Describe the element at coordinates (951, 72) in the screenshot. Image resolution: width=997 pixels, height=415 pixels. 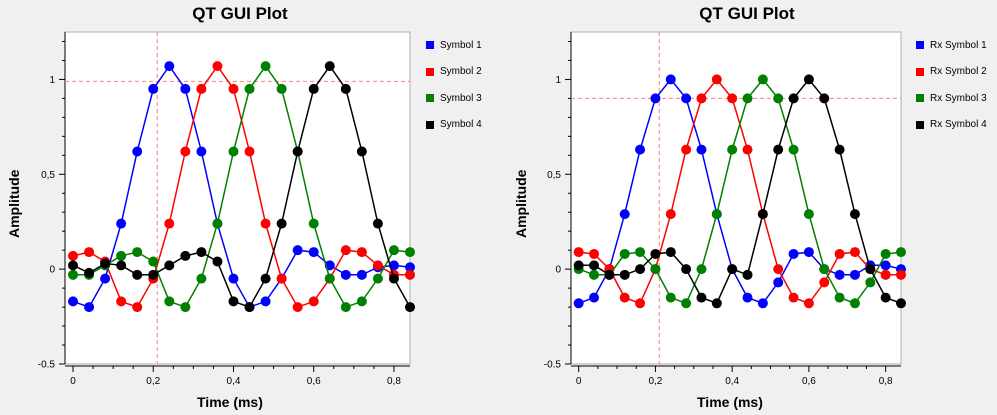
I see `legend-item: Rx Symbol 2` at that location.